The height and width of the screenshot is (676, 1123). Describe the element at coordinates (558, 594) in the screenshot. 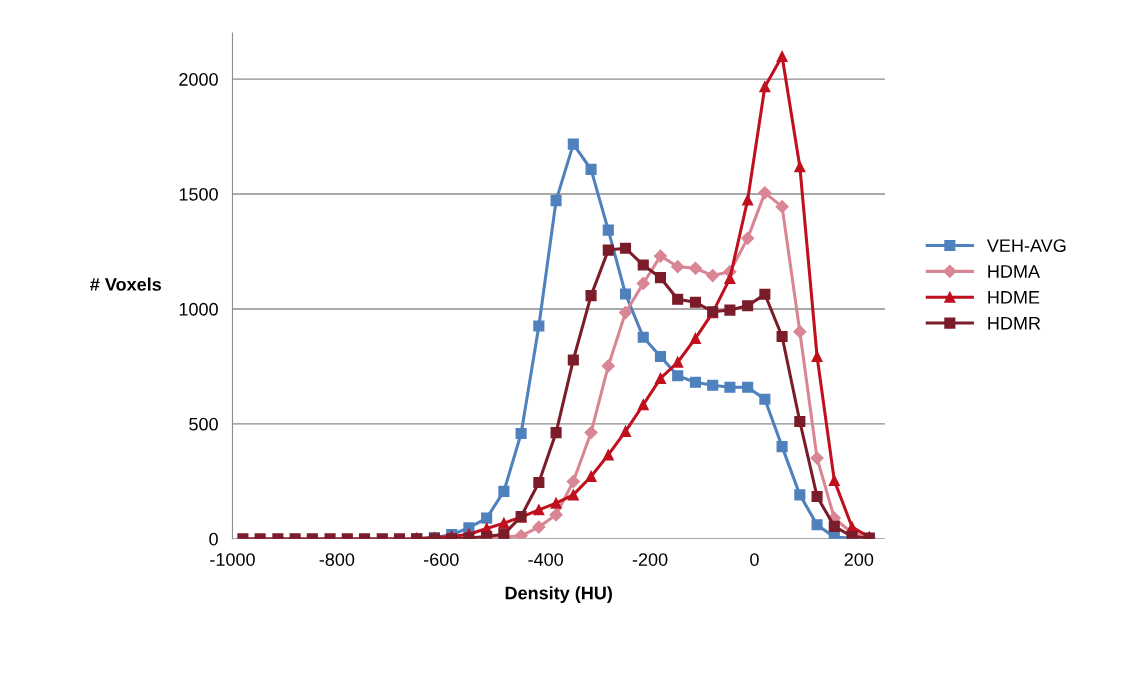

I see `x-axis-title: Density (HU)` at that location.